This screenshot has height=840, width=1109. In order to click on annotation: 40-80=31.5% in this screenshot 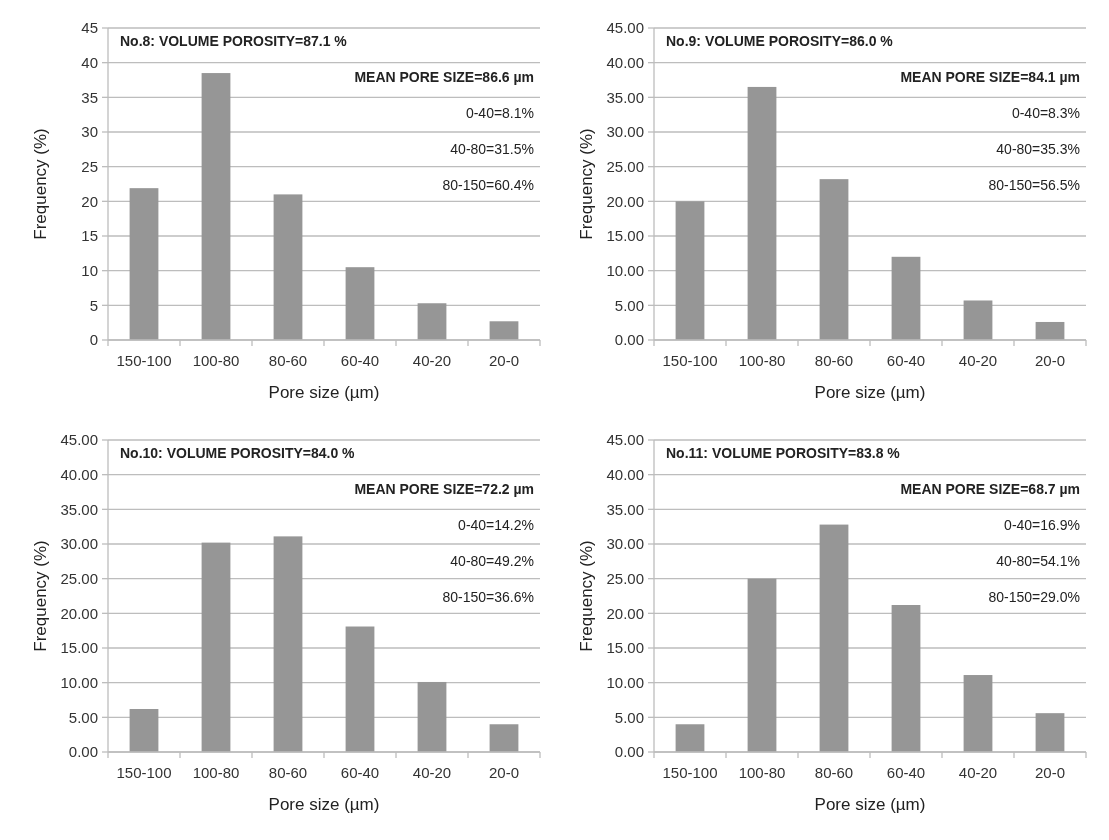, I will do `click(492, 149)`.